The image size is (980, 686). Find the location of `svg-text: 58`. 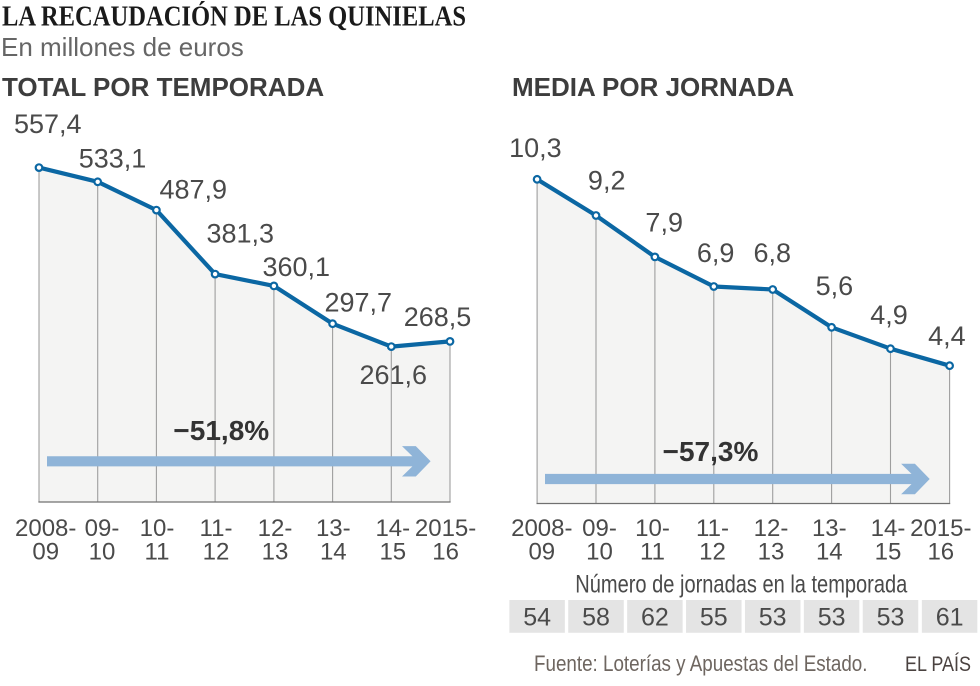

svg-text: 58 is located at coordinates (596, 617).